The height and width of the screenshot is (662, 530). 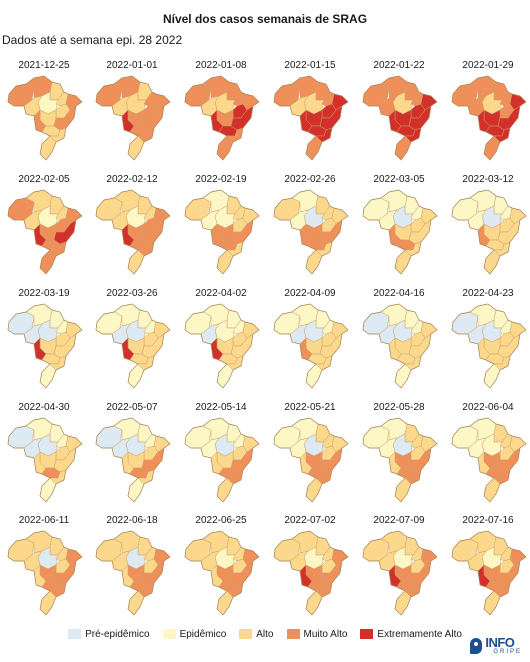 I want to click on week-map-panel: 2022-04-30, so click(x=44, y=458).